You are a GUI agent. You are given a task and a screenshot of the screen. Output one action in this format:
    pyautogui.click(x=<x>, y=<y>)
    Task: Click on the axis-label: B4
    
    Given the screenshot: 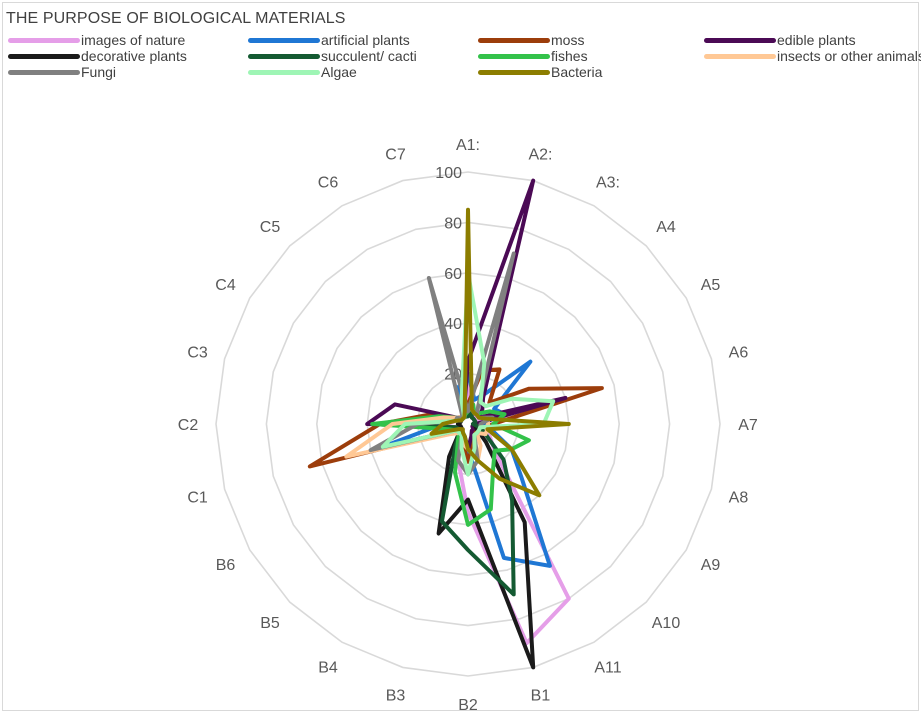 What is the action you would take?
    pyautogui.click(x=328, y=667)
    